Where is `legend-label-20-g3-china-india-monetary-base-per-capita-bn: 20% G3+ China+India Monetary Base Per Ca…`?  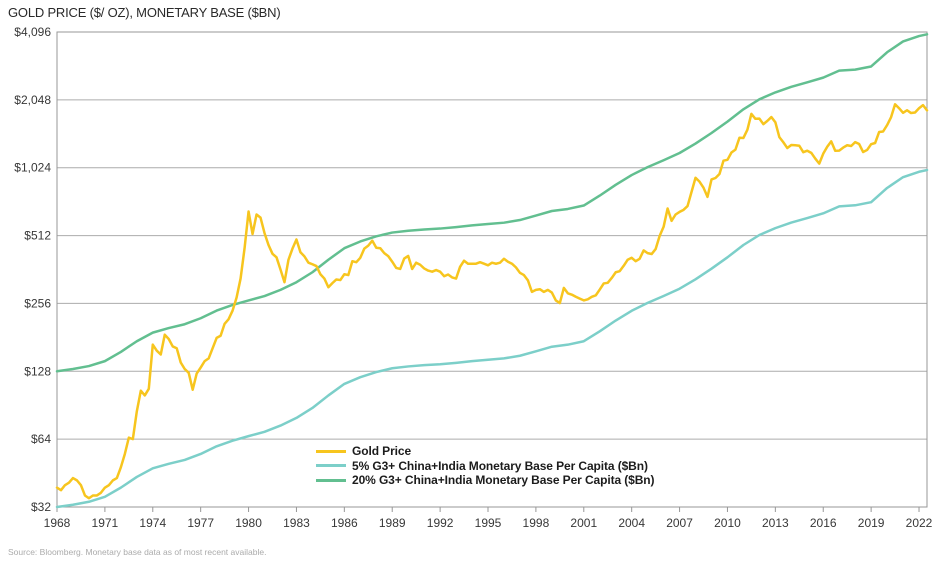 legend-label-20-g3-china-india-monetary-base-per-capita-bn: 20% G3+ China+India Monetary Base Per Ca… is located at coordinates (503, 480).